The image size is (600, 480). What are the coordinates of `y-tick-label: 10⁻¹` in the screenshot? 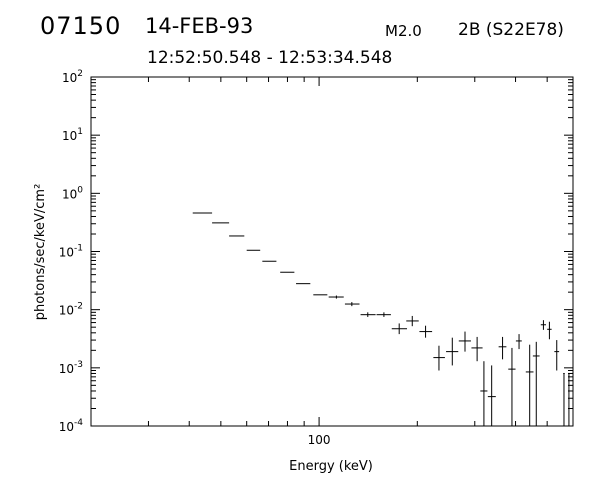 It's located at (71, 252).